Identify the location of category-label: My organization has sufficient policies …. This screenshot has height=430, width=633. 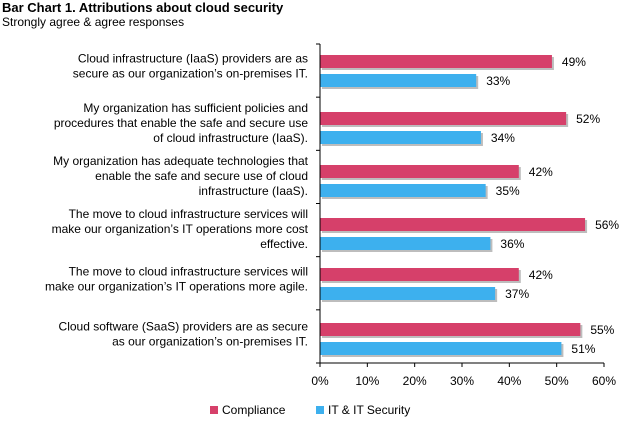
(195, 108).